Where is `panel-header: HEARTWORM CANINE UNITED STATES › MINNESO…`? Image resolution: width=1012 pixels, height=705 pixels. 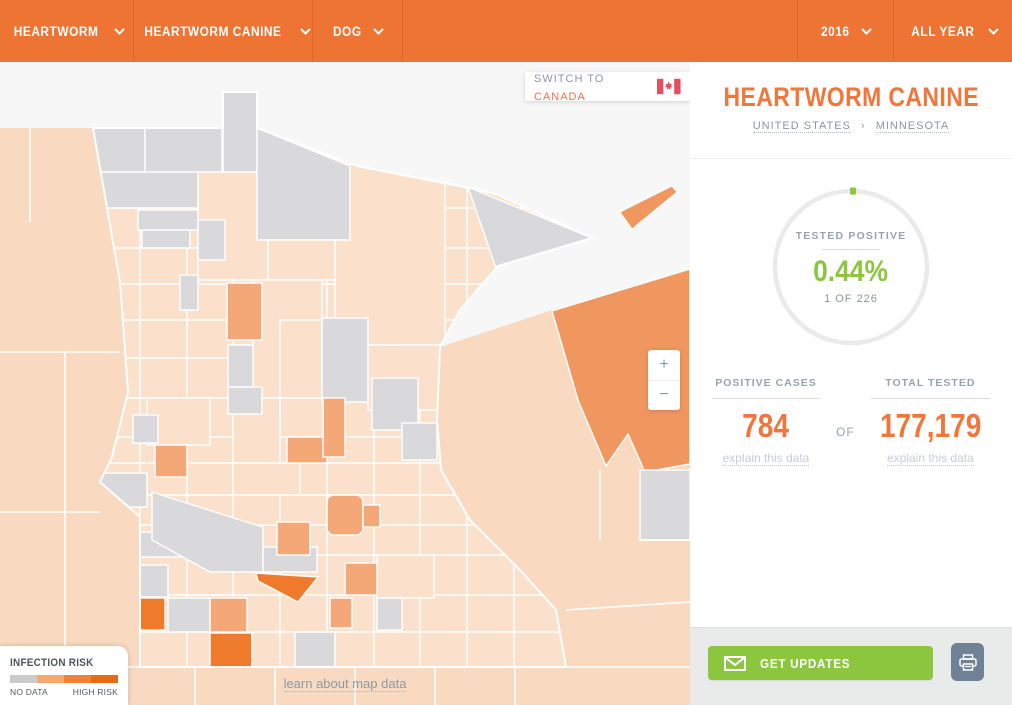 panel-header: HEARTWORM CANINE UNITED STATES › MINNESO… is located at coordinates (851, 110).